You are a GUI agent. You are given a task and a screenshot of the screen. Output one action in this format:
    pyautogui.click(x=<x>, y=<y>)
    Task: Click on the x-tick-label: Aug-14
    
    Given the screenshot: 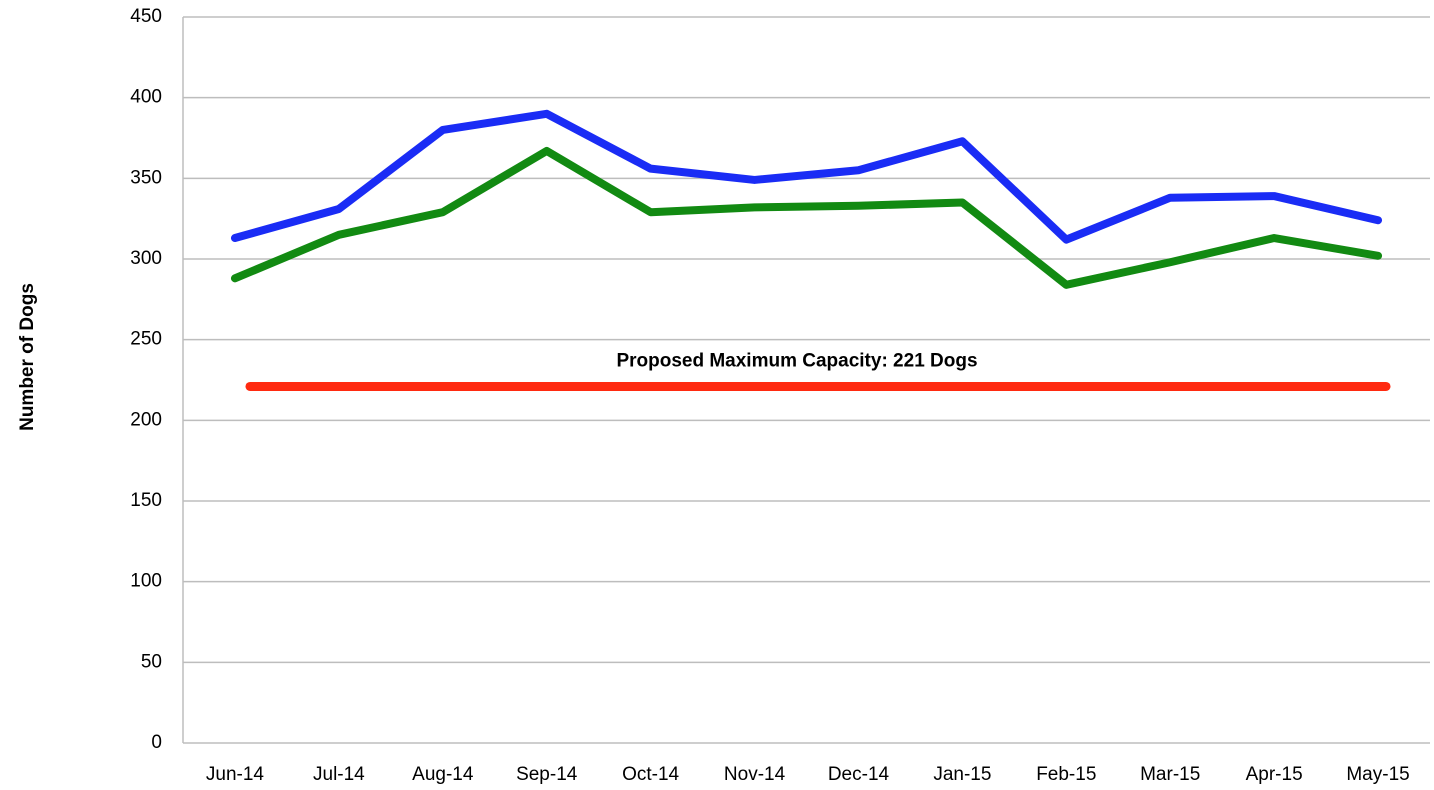 What is the action you would take?
    pyautogui.click(x=443, y=774)
    